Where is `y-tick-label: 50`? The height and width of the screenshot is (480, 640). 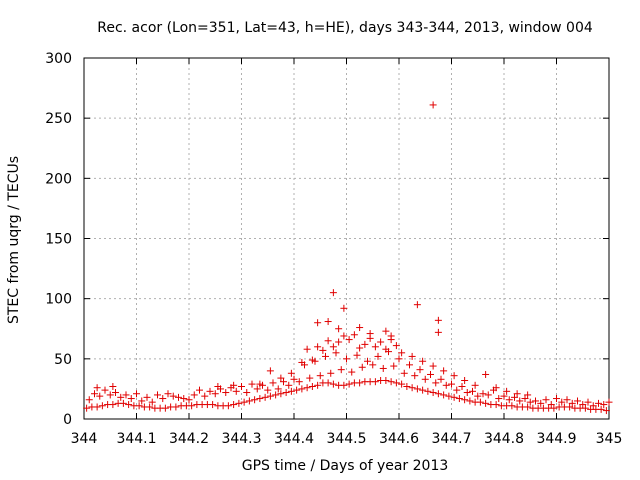
y-tick-label: 50 is located at coordinates (63, 360).